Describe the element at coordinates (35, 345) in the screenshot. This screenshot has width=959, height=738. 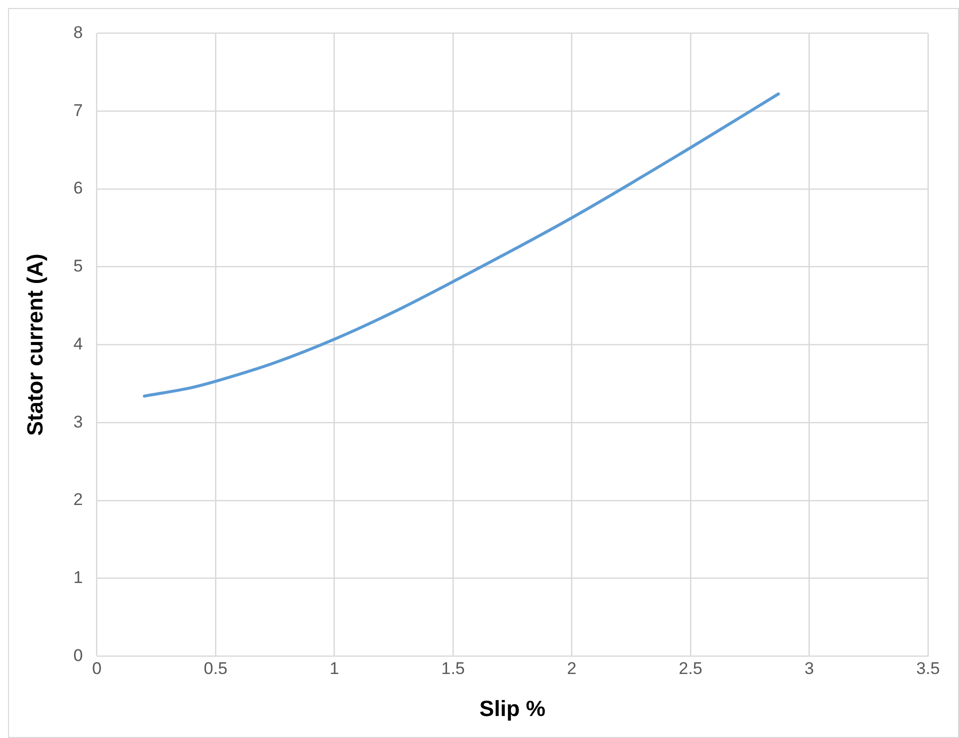
I see `y-axis-title: Stator current (A)` at that location.